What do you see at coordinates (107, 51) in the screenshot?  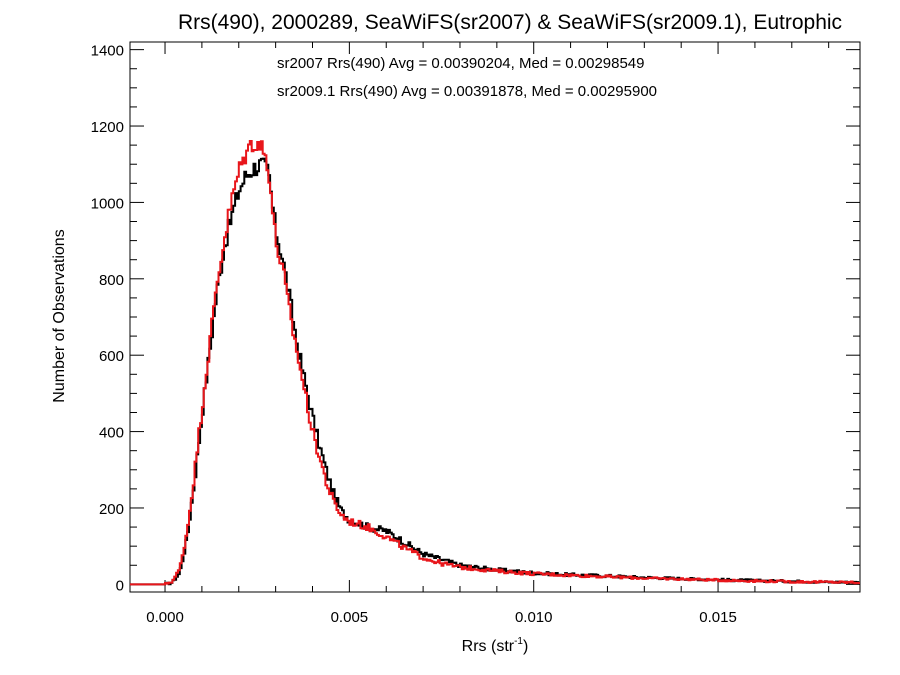 I see `y-tick-label: 1400` at bounding box center [107, 51].